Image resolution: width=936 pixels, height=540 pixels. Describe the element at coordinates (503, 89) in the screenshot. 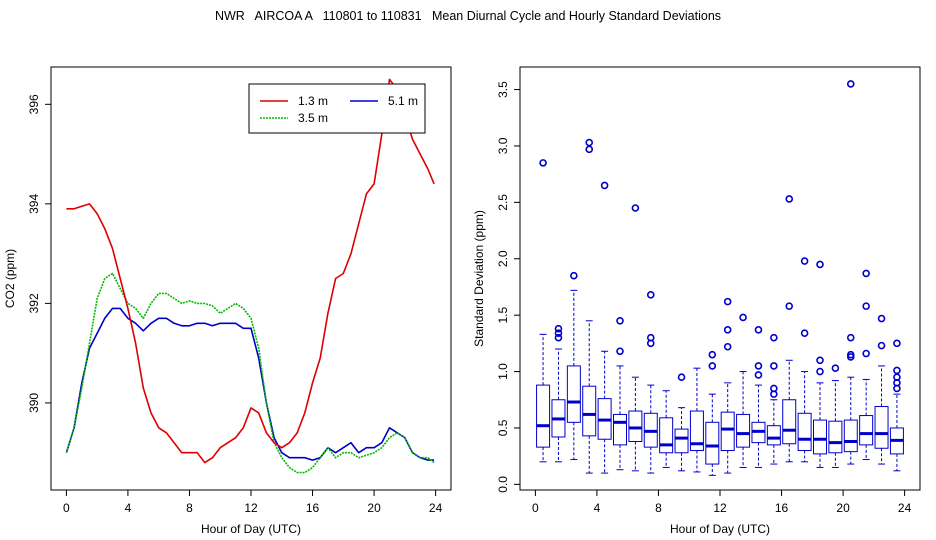

I see `right-y-tick-label: 3.5` at that location.